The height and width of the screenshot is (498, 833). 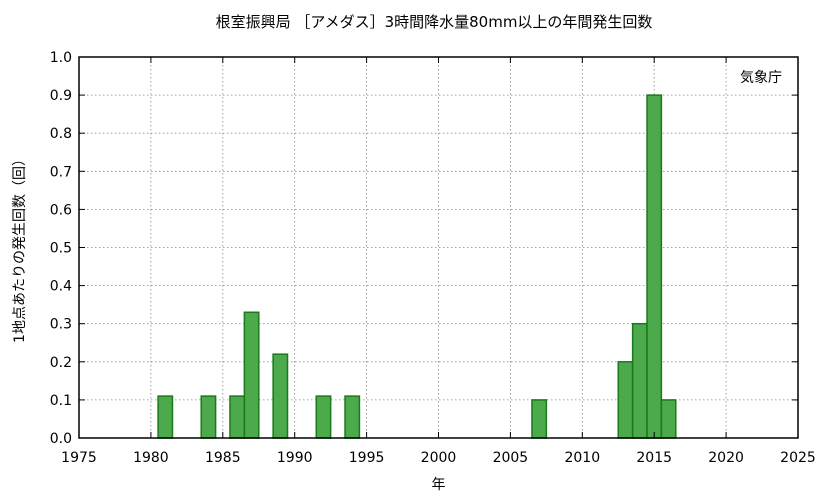 I want to click on x-tick-label: 1990, so click(x=295, y=458).